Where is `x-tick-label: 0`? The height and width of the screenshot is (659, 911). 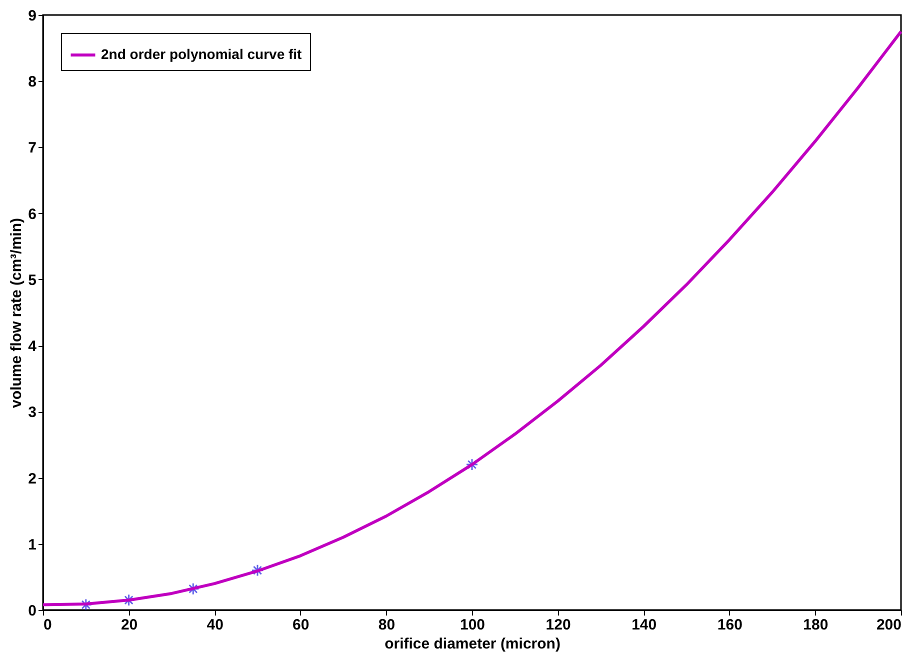 x-tick-label: 0 is located at coordinates (48, 625).